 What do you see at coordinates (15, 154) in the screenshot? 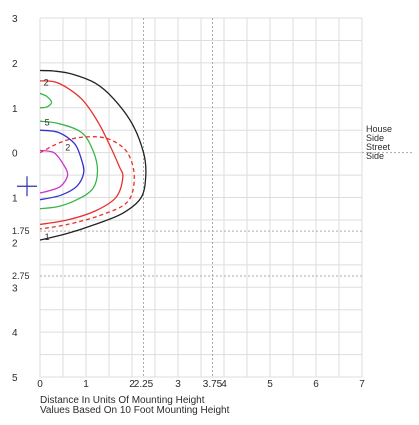
I see `y-tick-label: 0` at bounding box center [15, 154].